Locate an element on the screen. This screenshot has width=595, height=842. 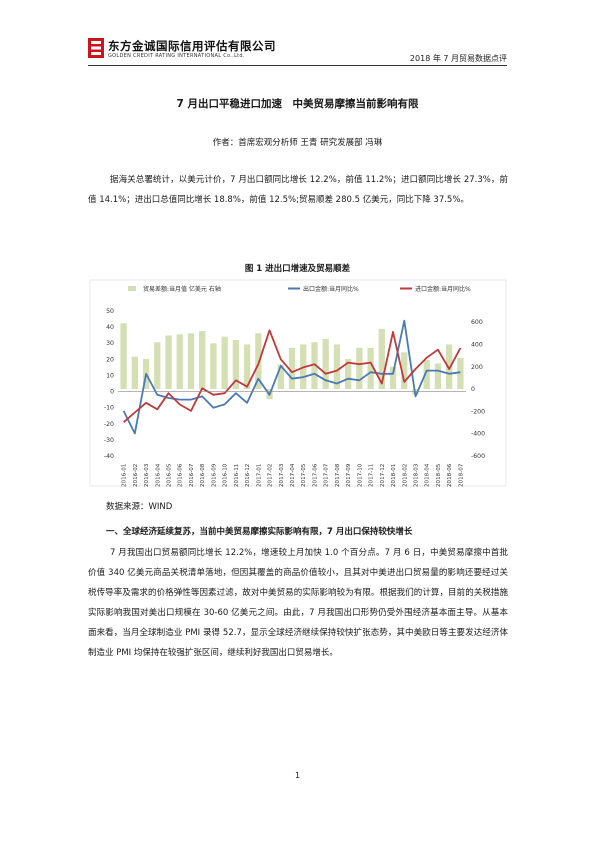
x-tick-label: 2016-03 is located at coordinates (147, 475).